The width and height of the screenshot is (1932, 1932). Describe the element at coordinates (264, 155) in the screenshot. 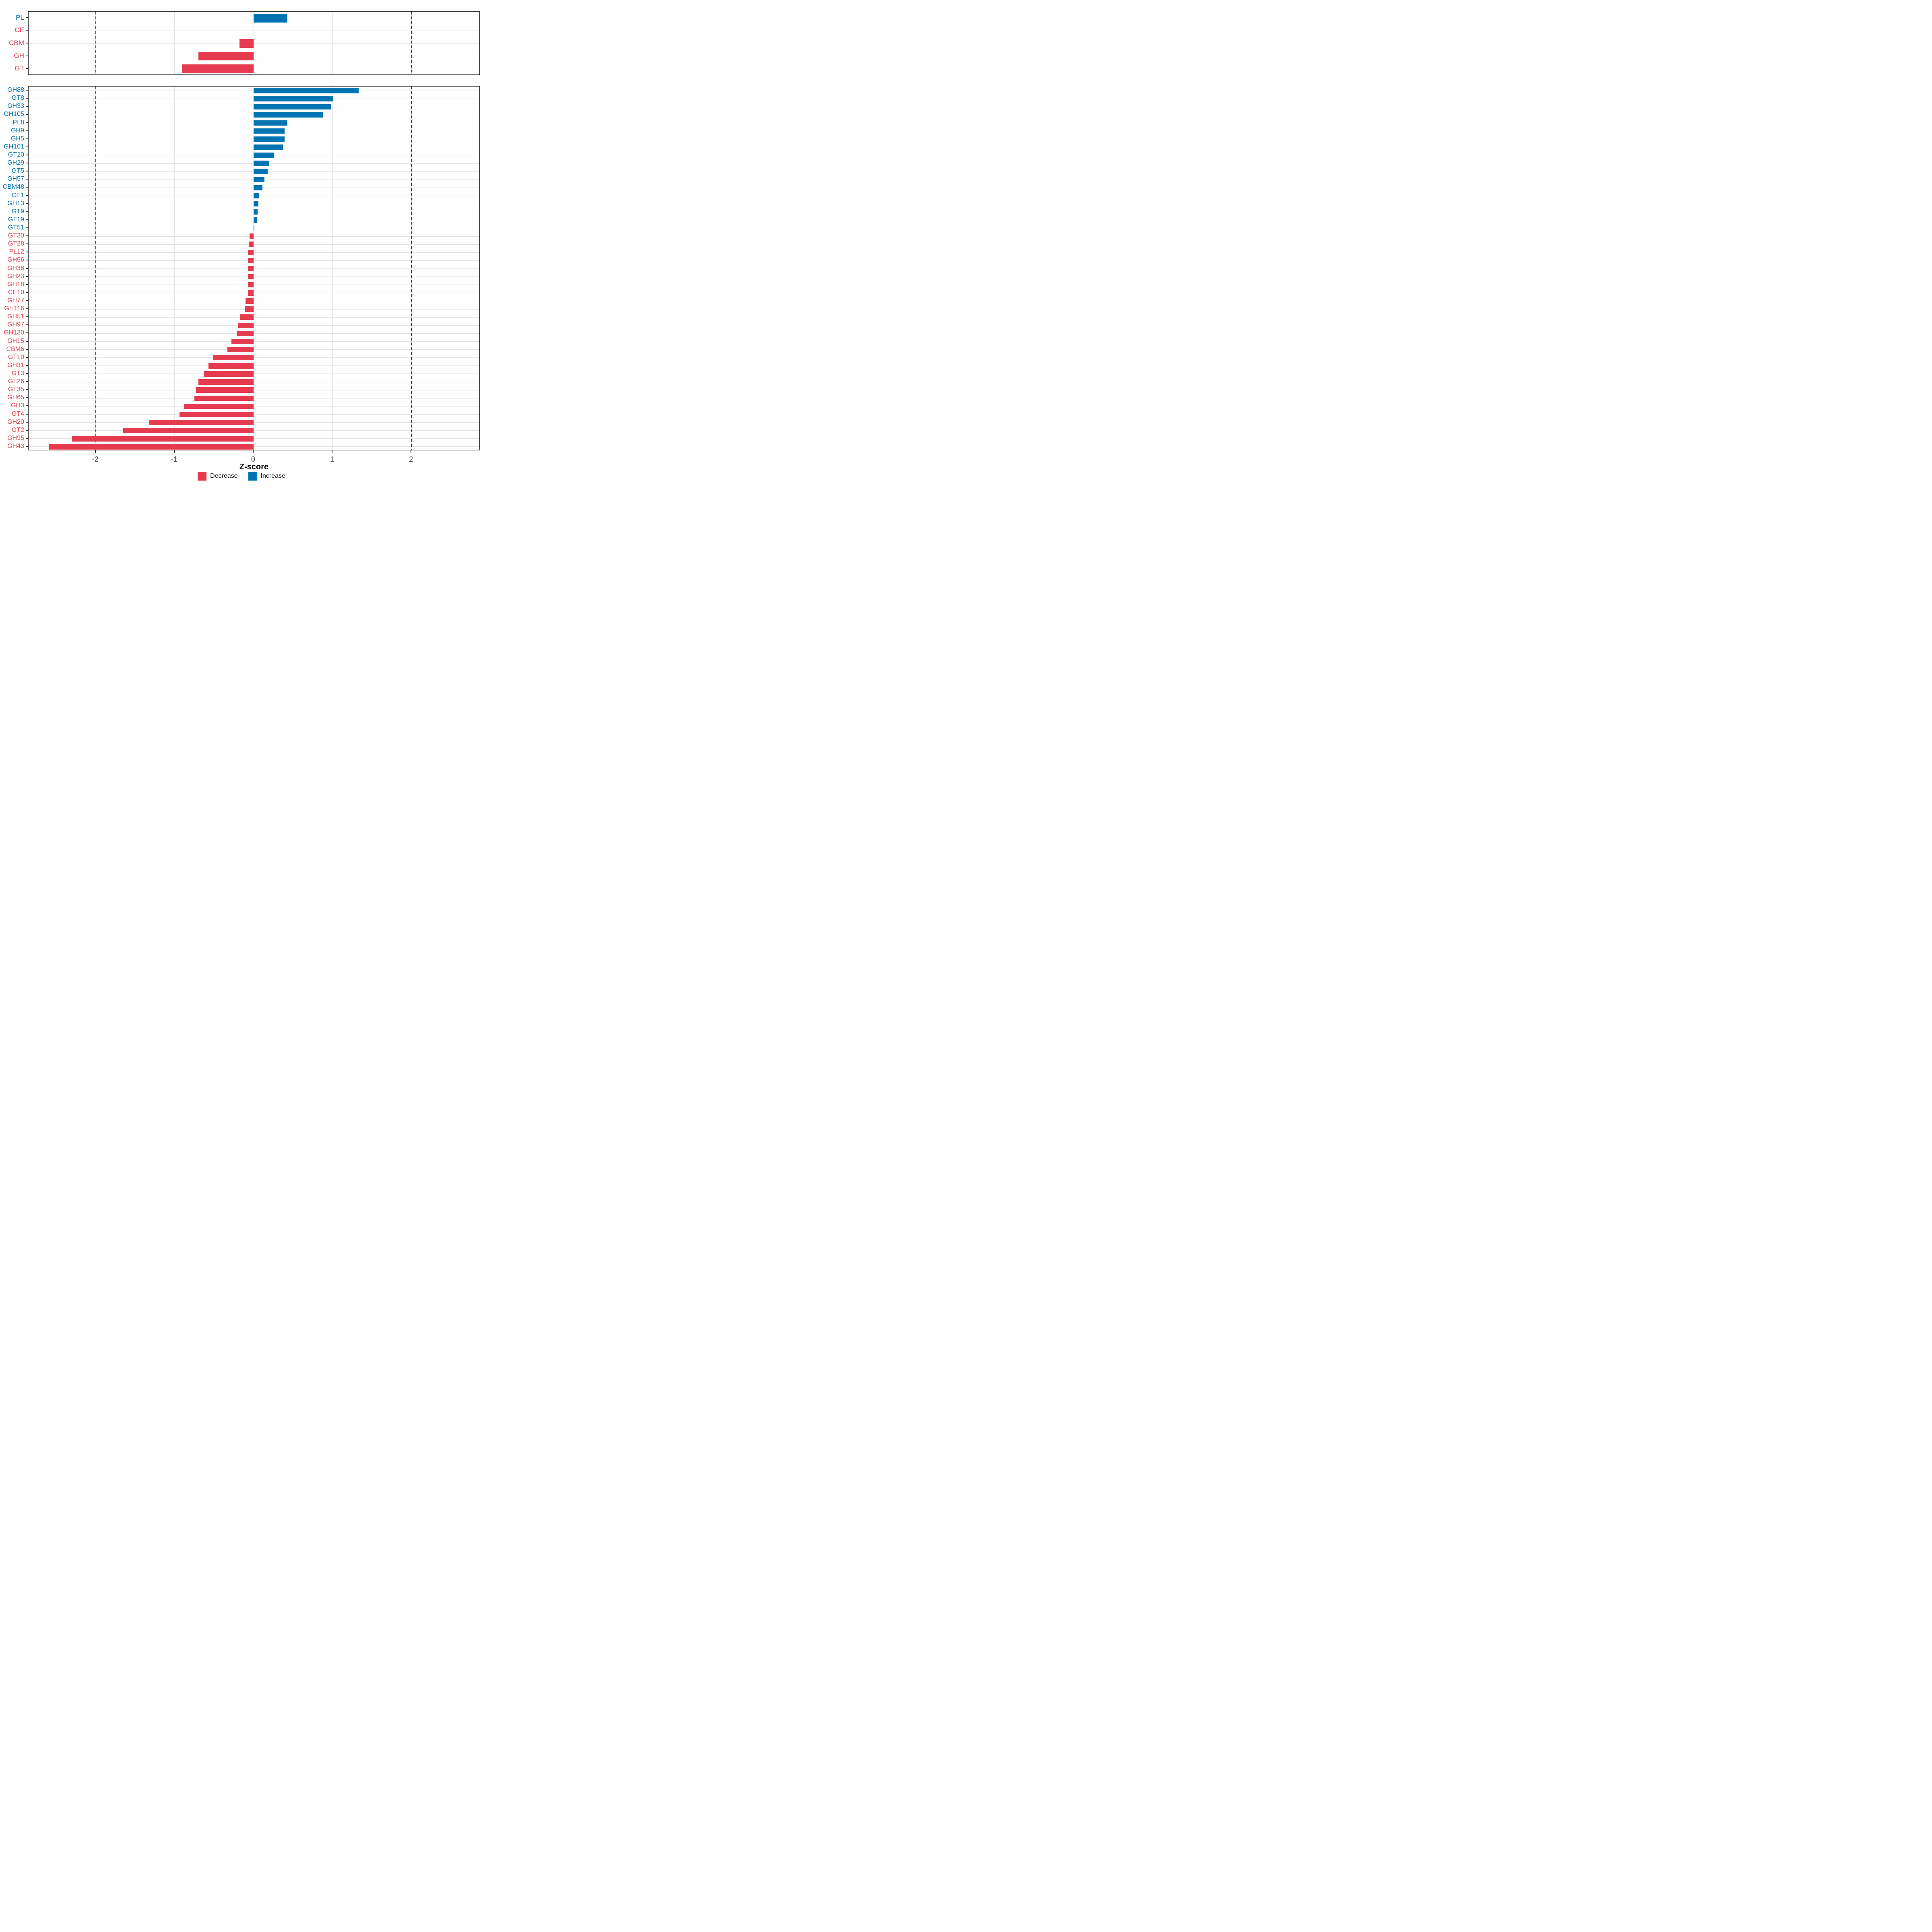

I see `bar-GT20` at that location.